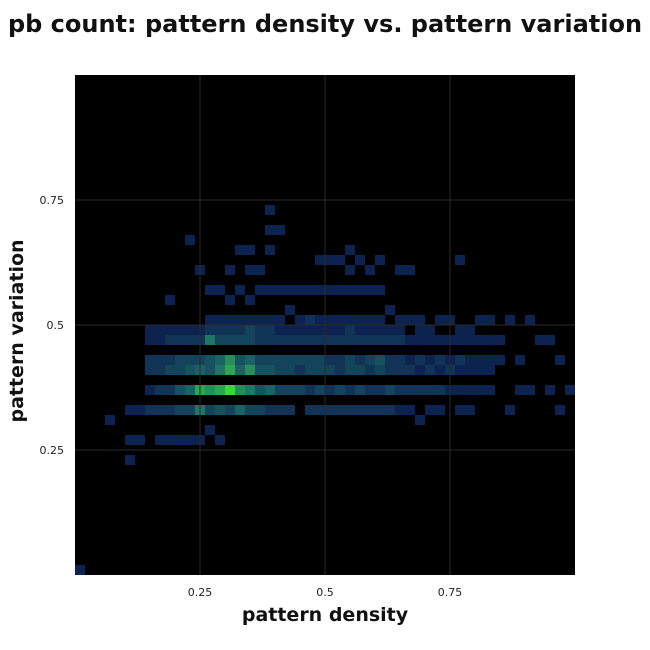 The image size is (650, 650). Describe the element at coordinates (52, 450) in the screenshot. I see `y-tick-label: 0.25` at that location.